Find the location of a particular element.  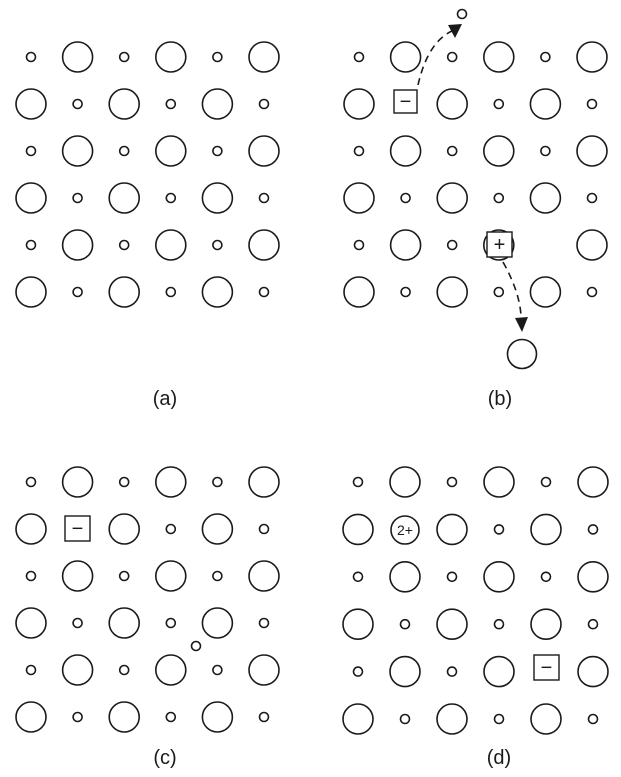

panel-a-caption: (a) is located at coordinates (165, 399).